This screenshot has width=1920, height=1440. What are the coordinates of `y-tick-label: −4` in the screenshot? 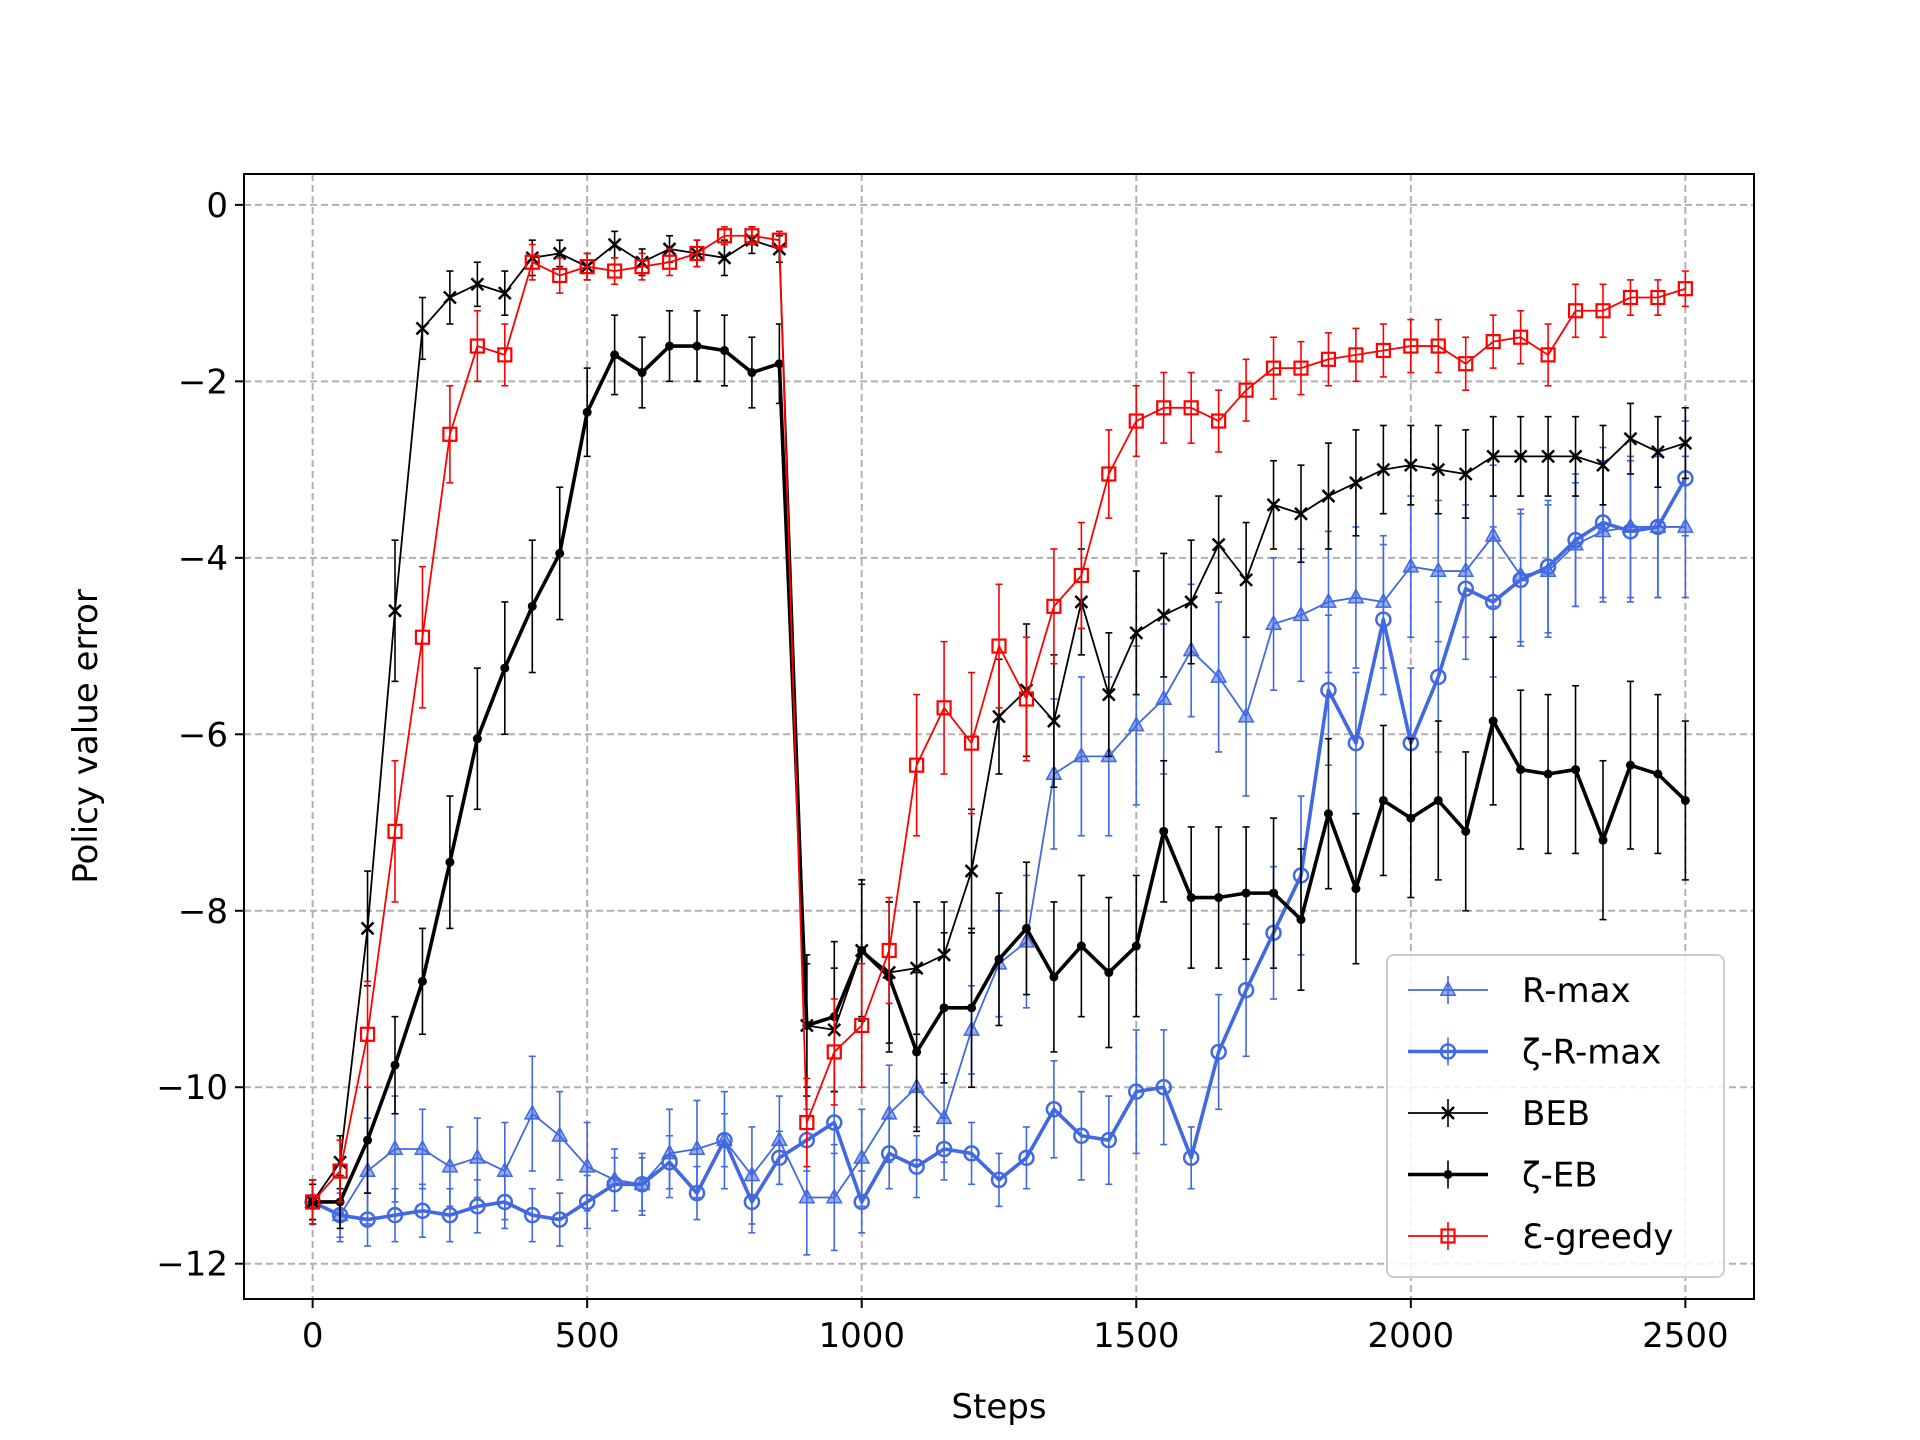 It's located at (203, 559).